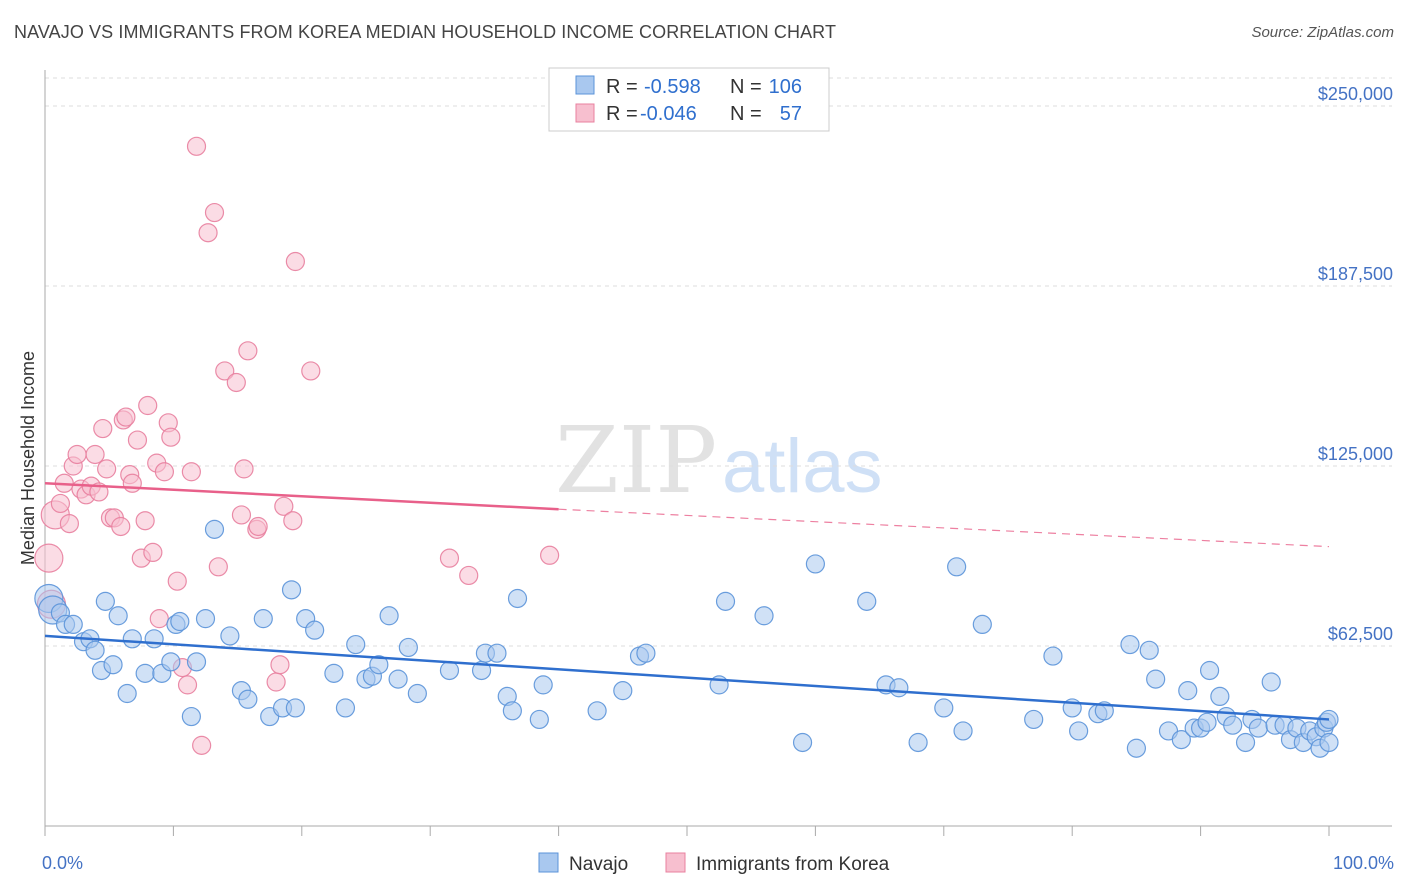 This screenshot has height=892, width=1406. What do you see at coordinates (785, 87) in the screenshot?
I see `navajo-n-value: 106` at bounding box center [785, 87].